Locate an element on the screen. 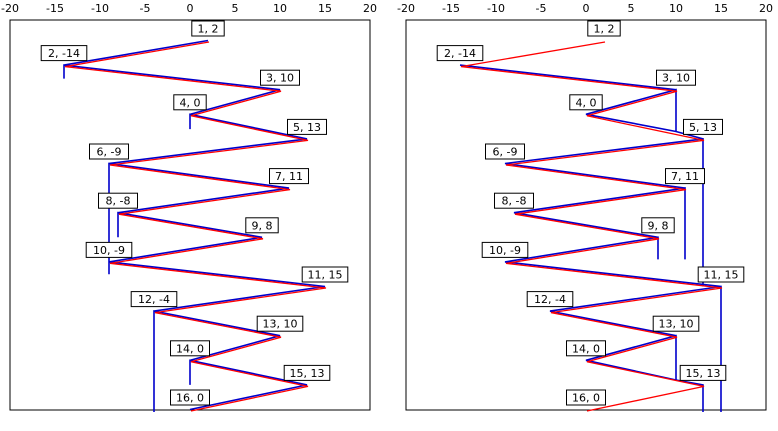  x-tick-label: 5 is located at coordinates (631, 8).